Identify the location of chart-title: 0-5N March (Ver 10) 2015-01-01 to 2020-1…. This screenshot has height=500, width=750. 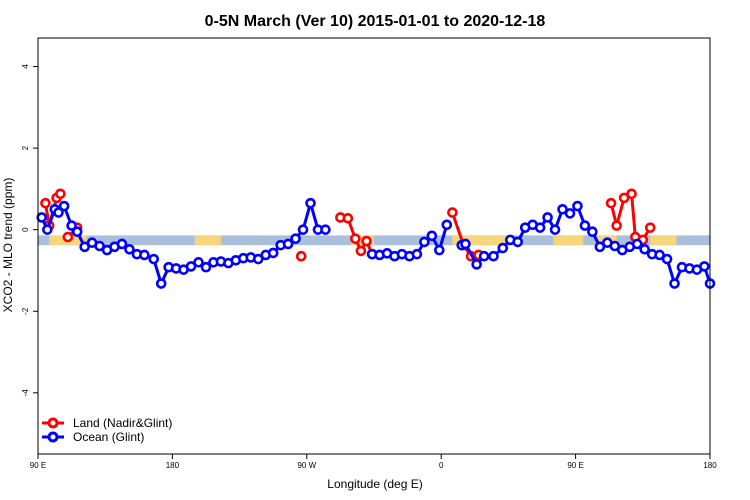
(375, 21).